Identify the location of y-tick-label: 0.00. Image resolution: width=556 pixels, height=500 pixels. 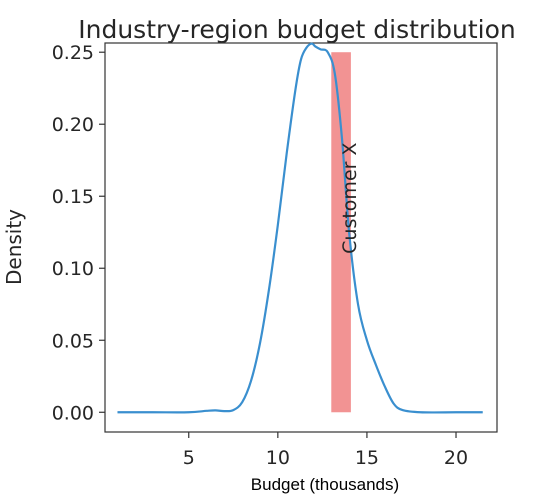
(73, 413).